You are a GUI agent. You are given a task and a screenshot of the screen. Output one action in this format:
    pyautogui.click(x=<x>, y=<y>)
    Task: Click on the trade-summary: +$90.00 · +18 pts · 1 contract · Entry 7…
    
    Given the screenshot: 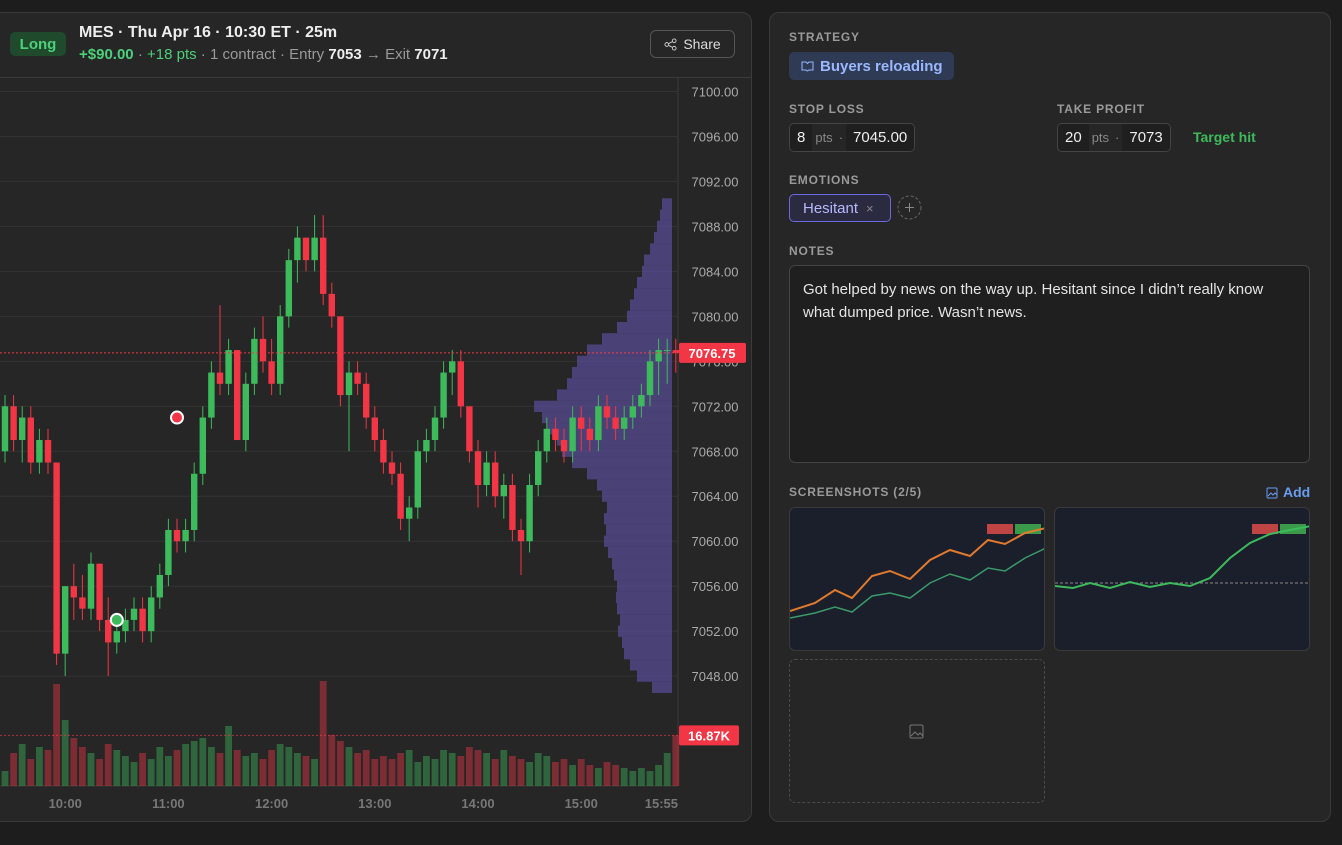 What is the action you would take?
    pyautogui.click(x=263, y=54)
    